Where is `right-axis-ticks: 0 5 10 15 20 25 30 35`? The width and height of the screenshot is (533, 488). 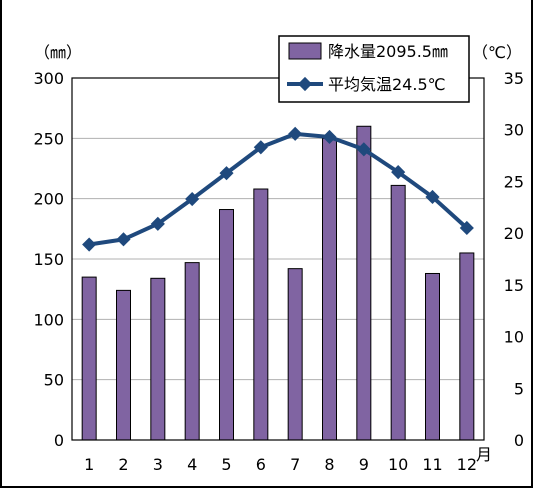 right-axis-ticks: 0 5 10 15 20 25 30 35 is located at coordinates (514, 259).